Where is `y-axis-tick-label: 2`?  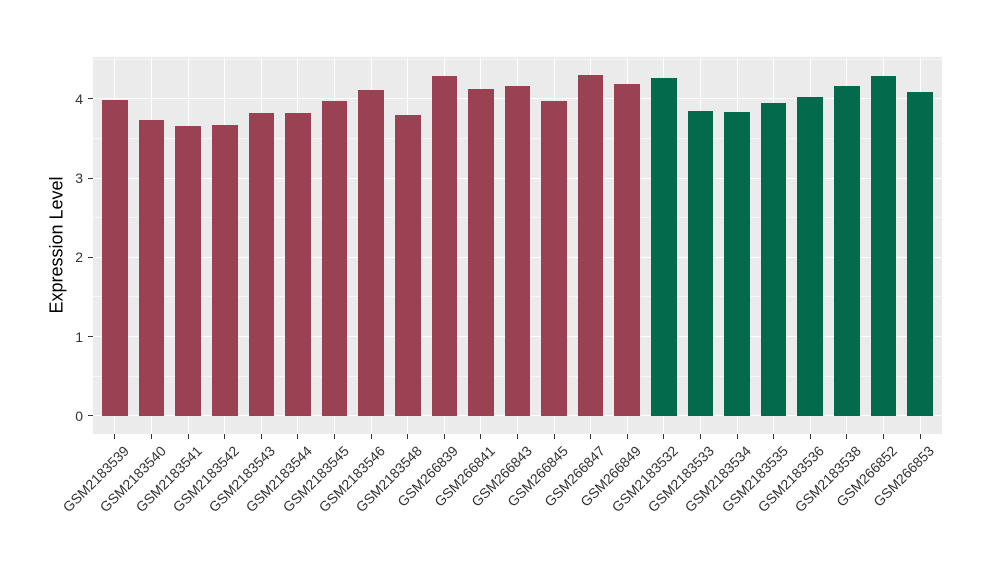
y-axis-tick-label: 2 is located at coordinates (79, 257).